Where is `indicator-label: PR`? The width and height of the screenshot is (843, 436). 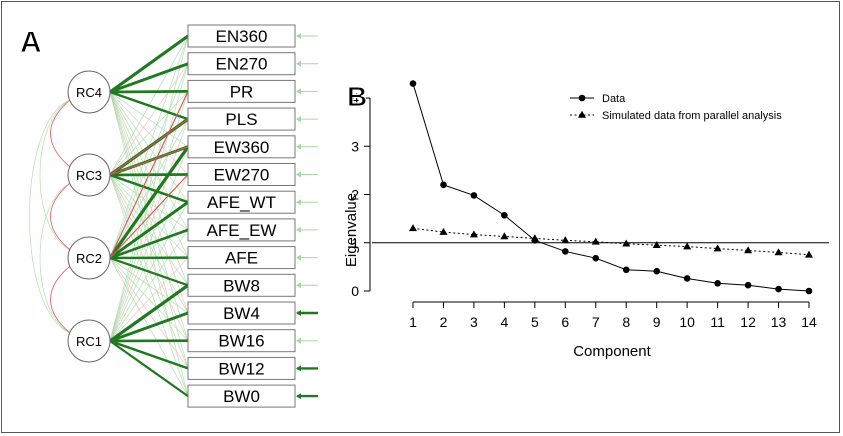
indicator-label: PR is located at coordinates (242, 91).